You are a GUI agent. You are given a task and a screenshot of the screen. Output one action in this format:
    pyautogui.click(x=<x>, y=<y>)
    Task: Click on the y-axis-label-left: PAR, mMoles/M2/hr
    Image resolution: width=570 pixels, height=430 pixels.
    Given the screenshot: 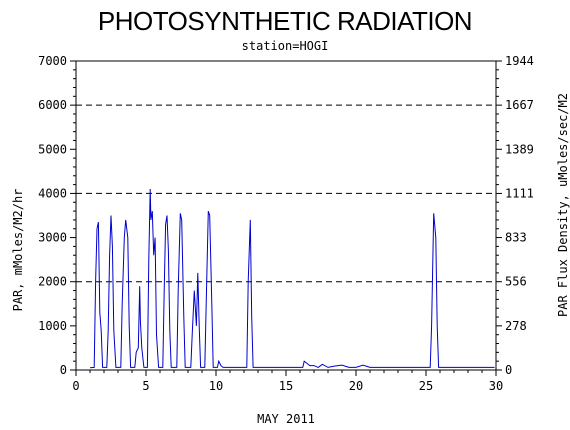 What is the action you would take?
    pyautogui.click(x=18, y=250)
    